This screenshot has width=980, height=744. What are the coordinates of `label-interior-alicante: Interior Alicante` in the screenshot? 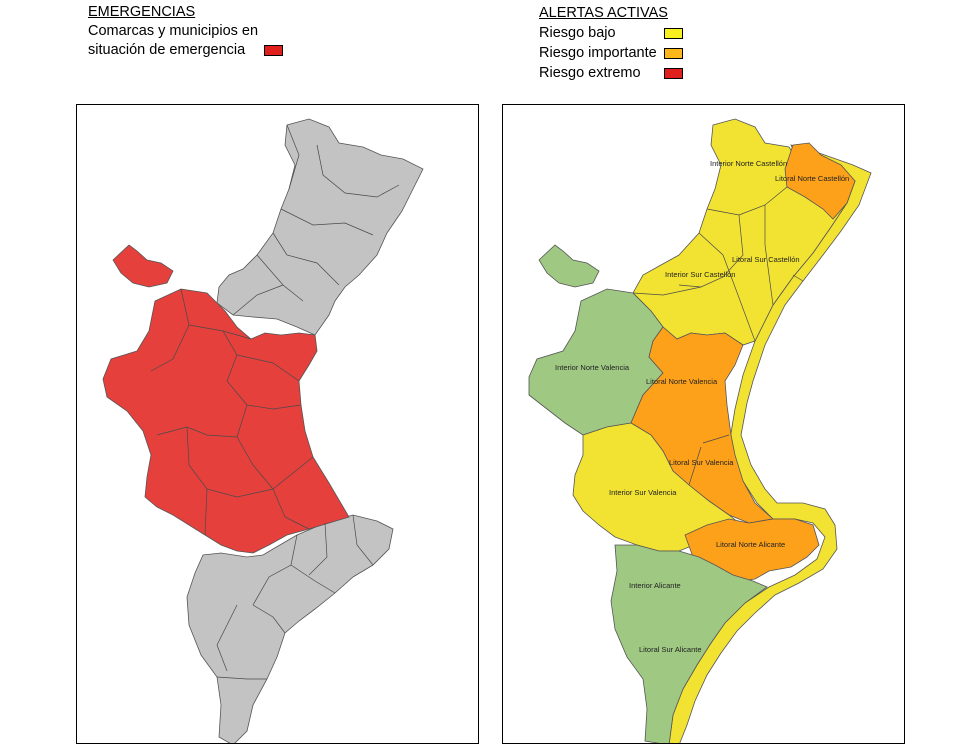 It's located at (655, 585).